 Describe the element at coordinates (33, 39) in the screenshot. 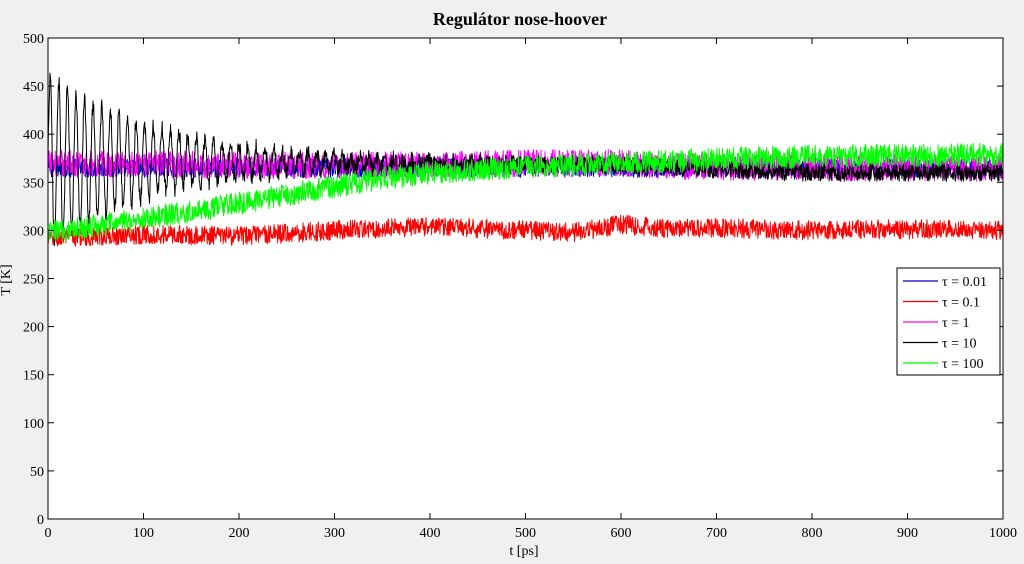

I see `y-tick-label: 500` at that location.